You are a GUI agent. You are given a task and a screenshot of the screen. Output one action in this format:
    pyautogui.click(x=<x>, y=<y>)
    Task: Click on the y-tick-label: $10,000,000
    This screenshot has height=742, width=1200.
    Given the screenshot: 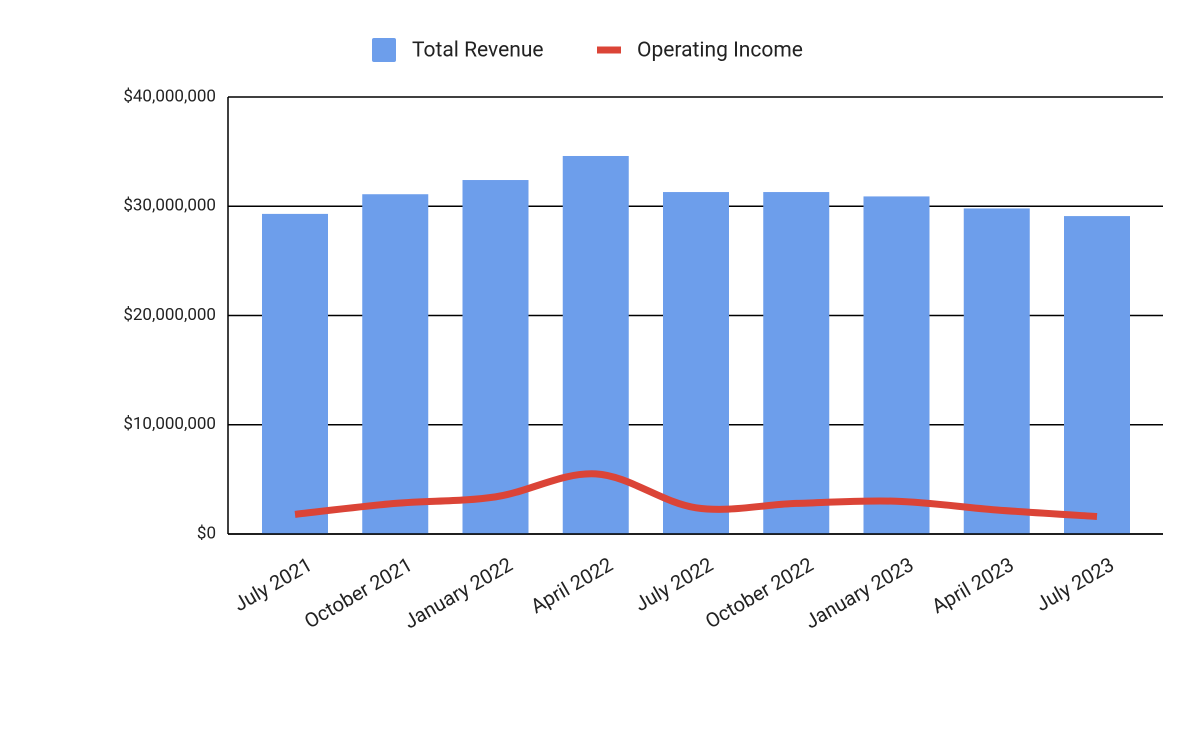 What is the action you would take?
    pyautogui.click(x=169, y=424)
    